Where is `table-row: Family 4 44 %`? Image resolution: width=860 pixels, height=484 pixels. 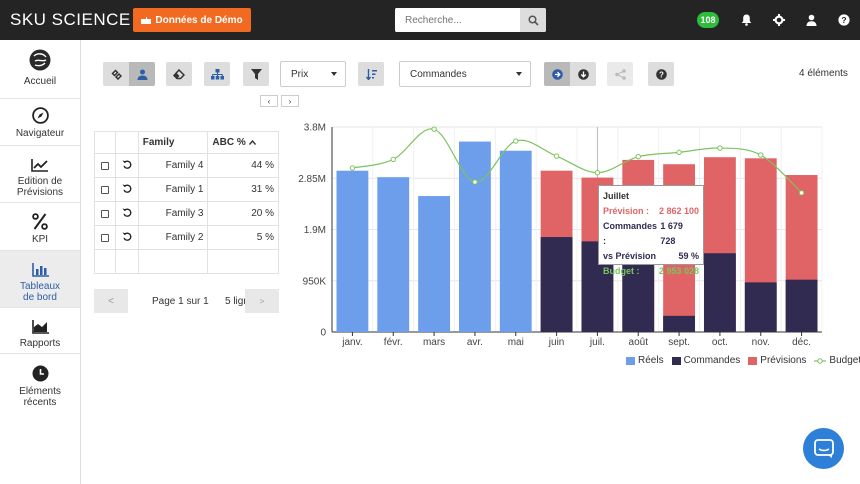
table-row: Family 4 44 % is located at coordinates (186, 165).